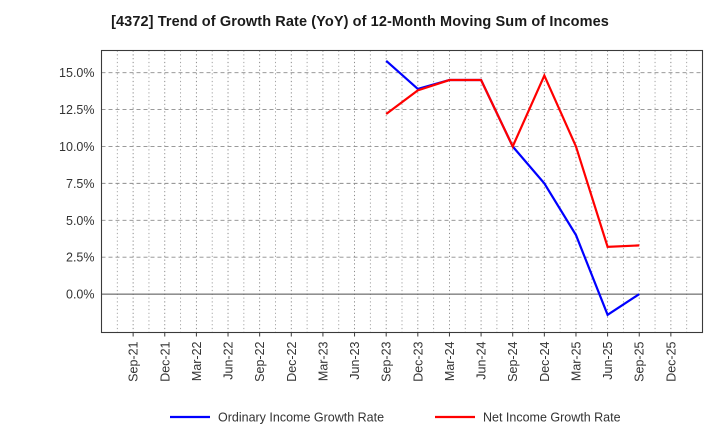 The height and width of the screenshot is (440, 720). What do you see at coordinates (418, 361) in the screenshot?
I see `x-axis-tick-label: Dec-23` at bounding box center [418, 361].